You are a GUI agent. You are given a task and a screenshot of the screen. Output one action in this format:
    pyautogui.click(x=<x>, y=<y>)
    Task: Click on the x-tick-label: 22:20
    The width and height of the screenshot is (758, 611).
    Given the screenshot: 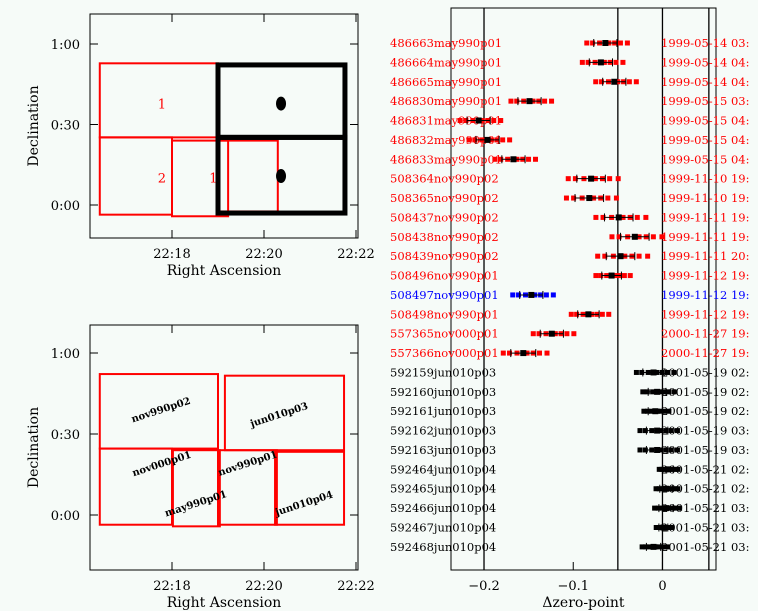 What is the action you would take?
    pyautogui.click(x=263, y=586)
    